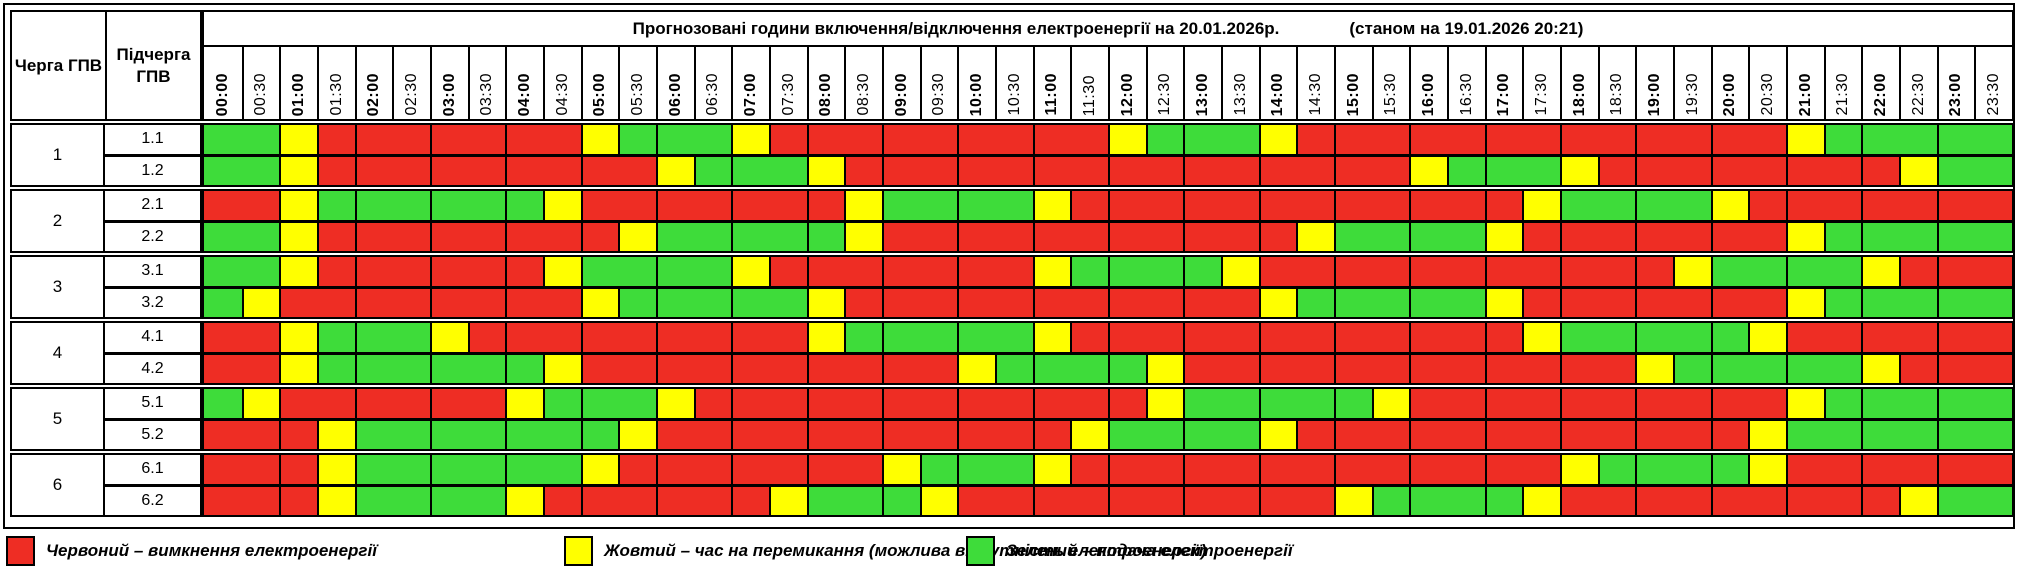  Describe the element at coordinates (1692, 83) in the screenshot. I see `time-header-cell: 19:30` at that location.